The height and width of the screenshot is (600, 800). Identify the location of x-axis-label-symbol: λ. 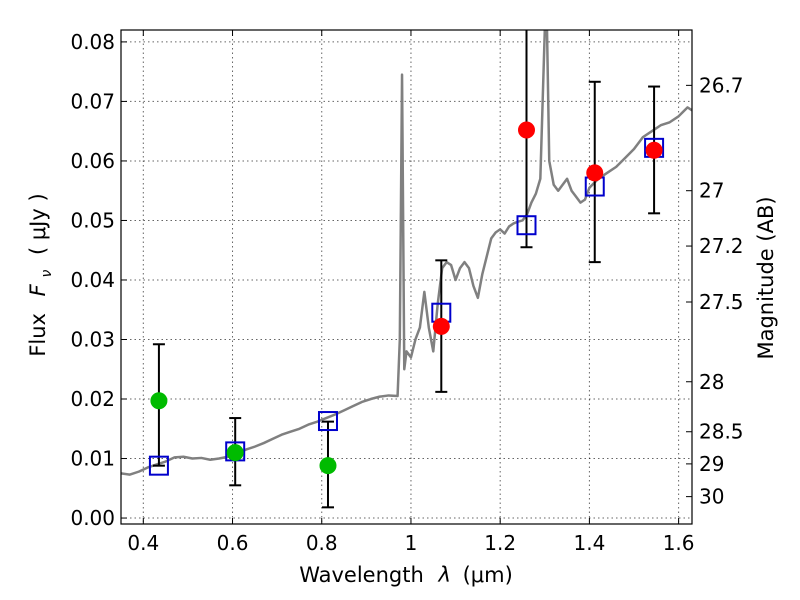
(443, 575).